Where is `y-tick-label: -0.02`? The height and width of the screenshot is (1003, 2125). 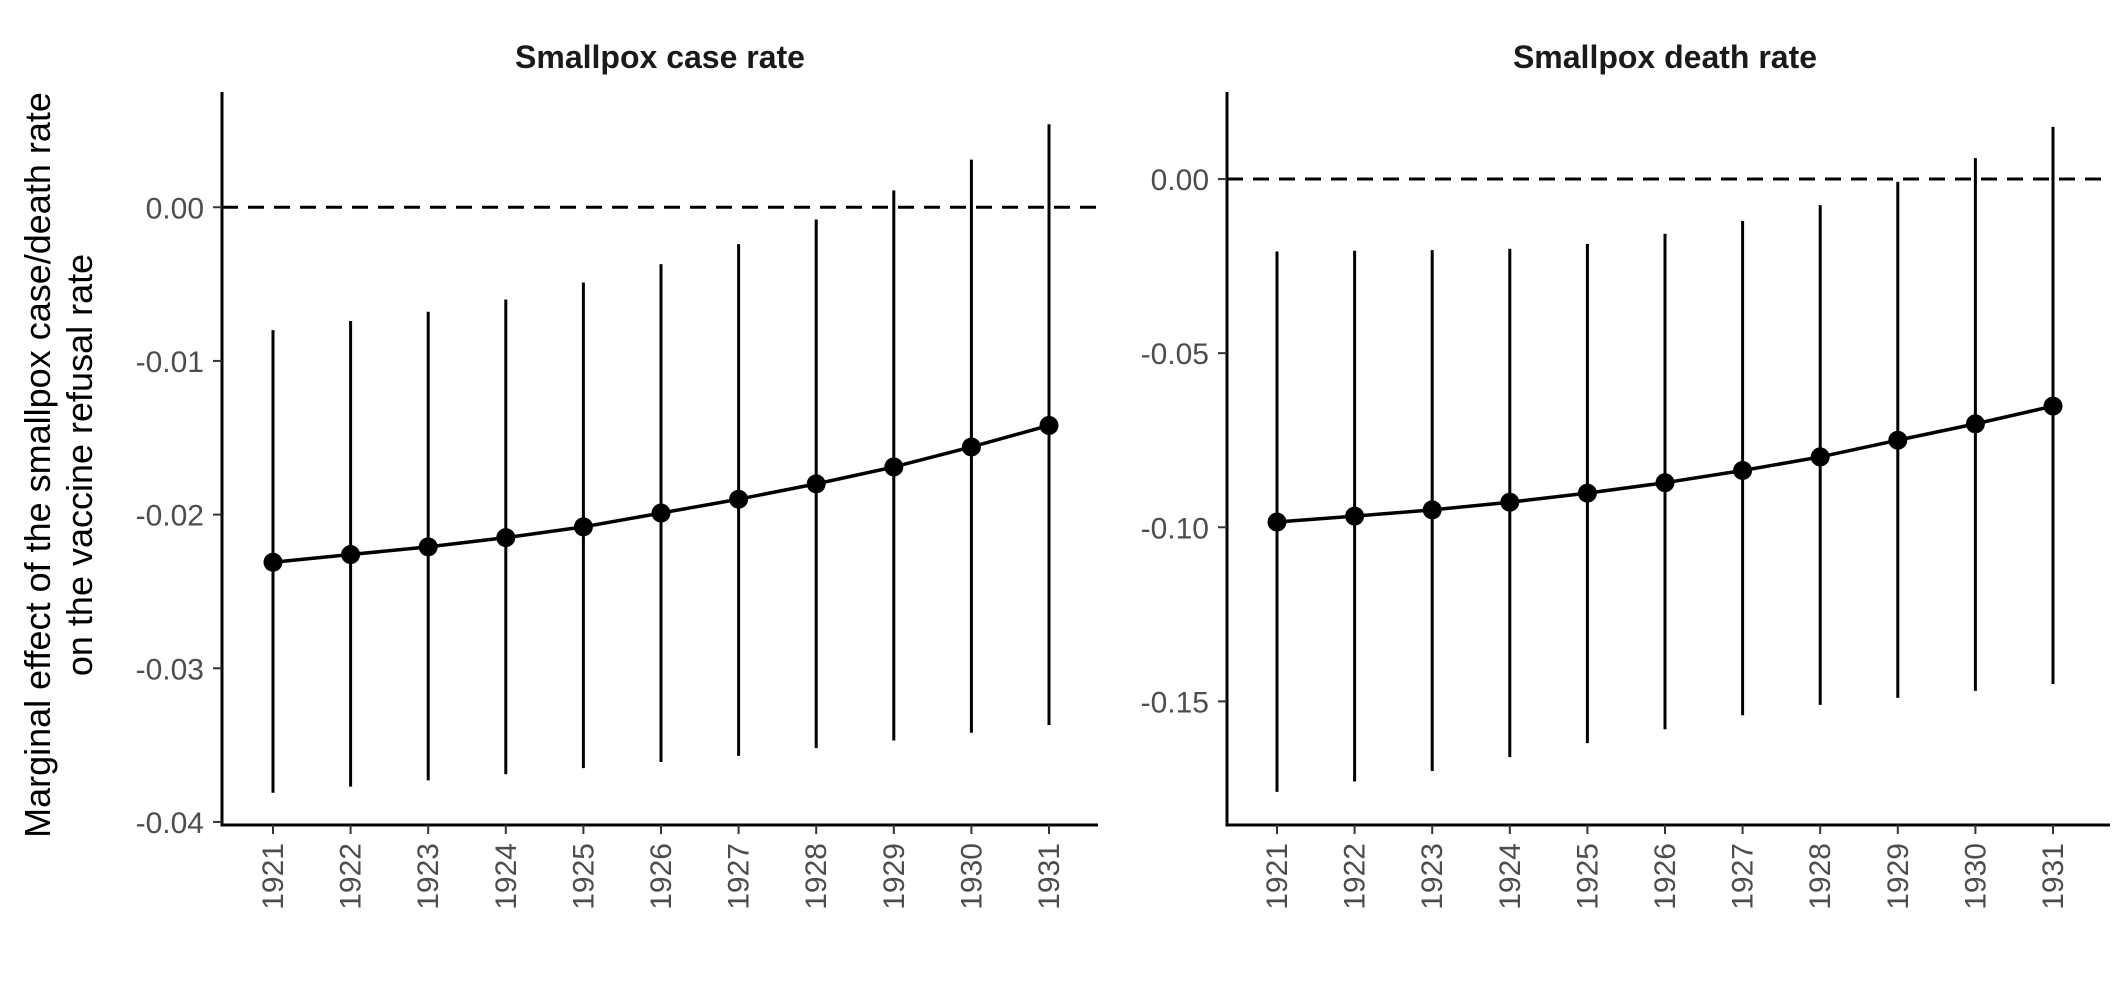 y-tick-label: -0.02 is located at coordinates (170, 516).